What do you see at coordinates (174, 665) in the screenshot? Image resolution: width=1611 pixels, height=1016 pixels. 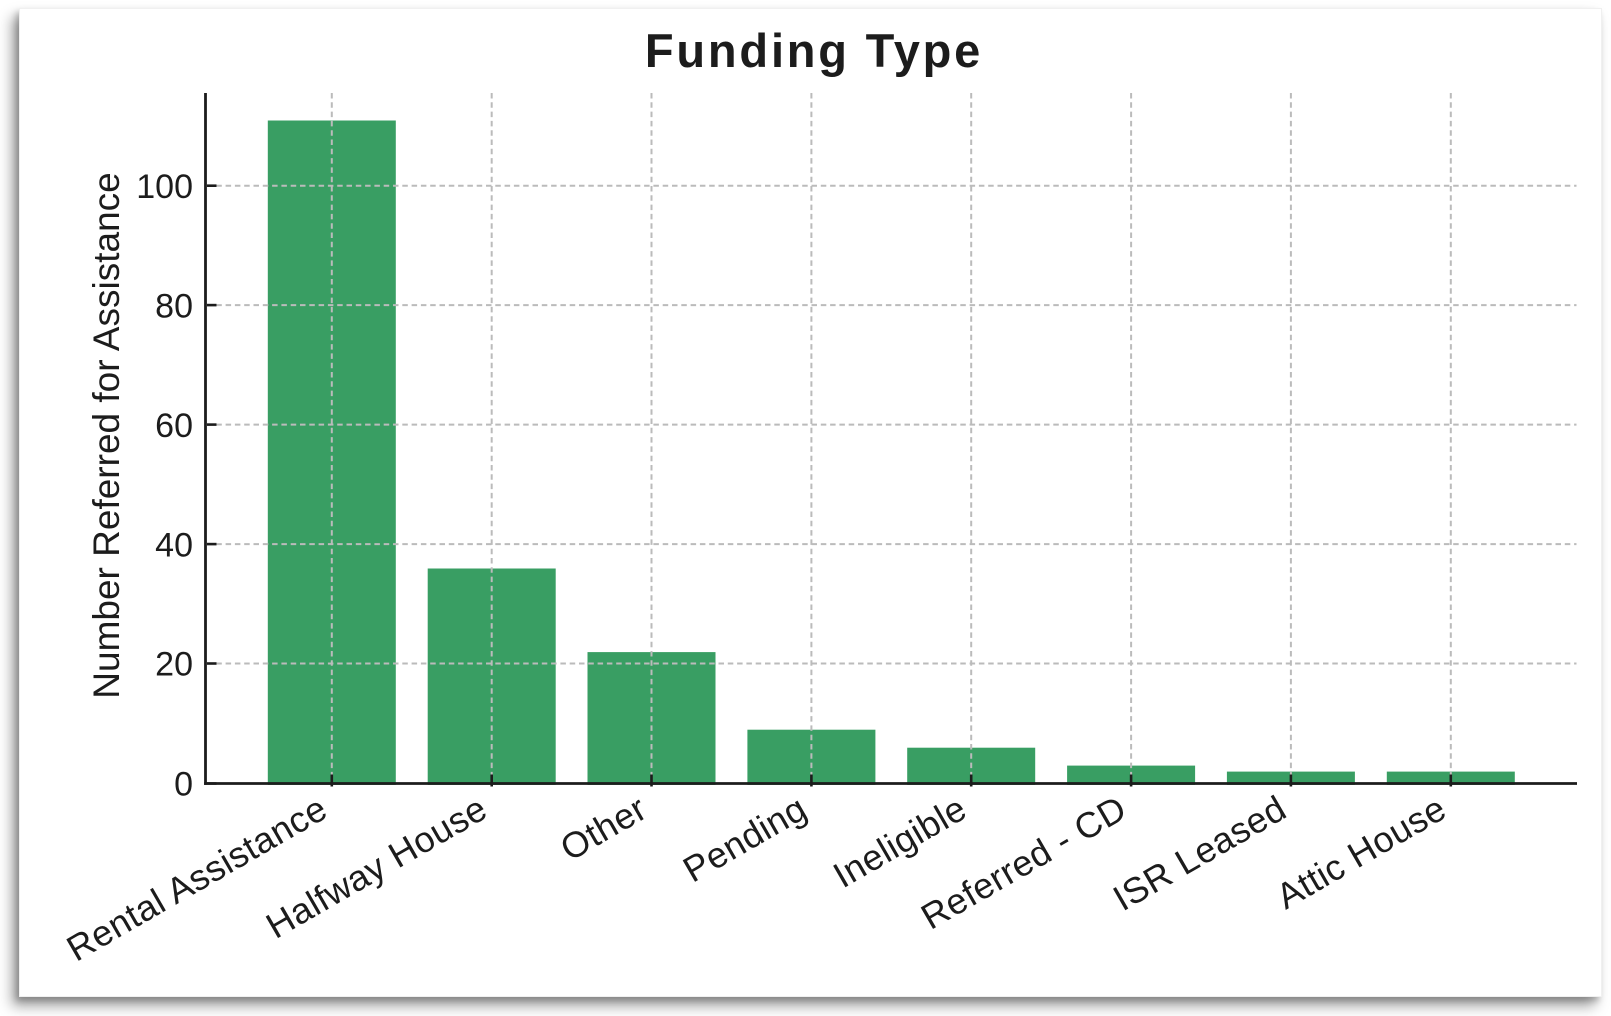 I see `svg-text: 20` at bounding box center [174, 665].